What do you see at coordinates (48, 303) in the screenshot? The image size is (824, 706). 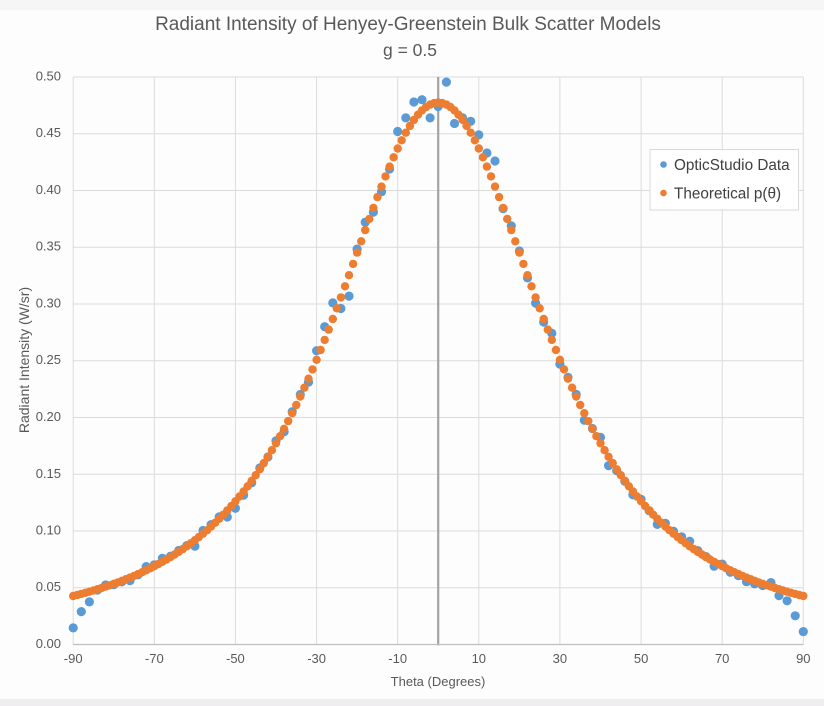 I see `svg-text: 0.30` at bounding box center [48, 303].